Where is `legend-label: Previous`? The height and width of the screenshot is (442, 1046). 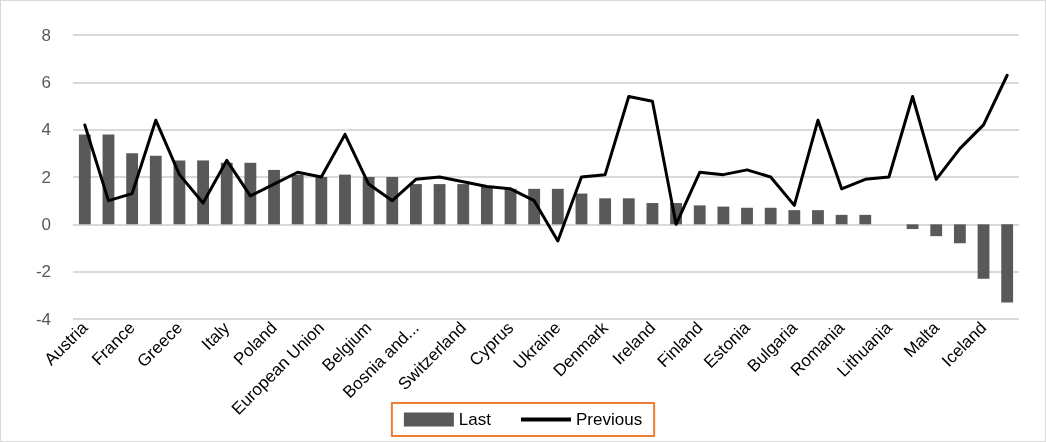
legend-label: Previous is located at coordinates (609, 419).